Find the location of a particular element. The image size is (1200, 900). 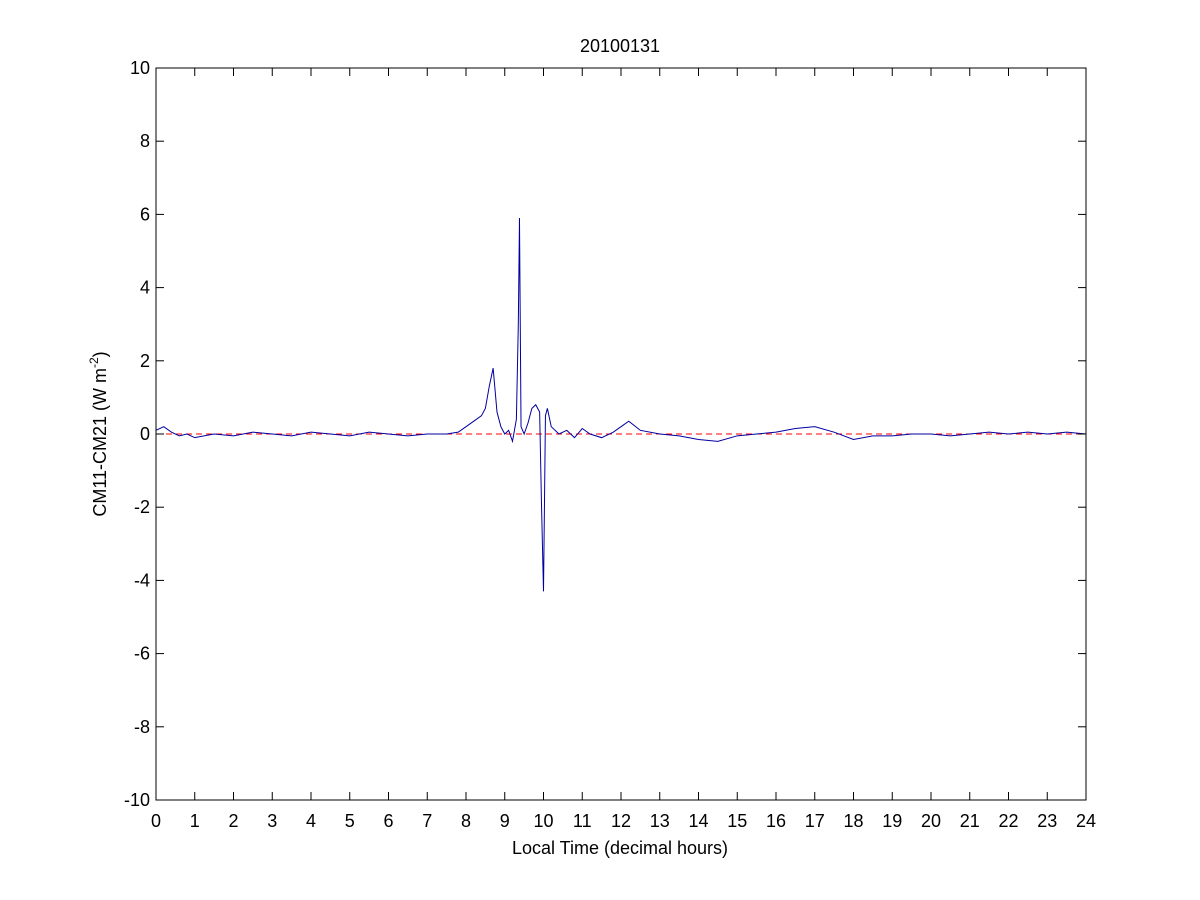

x-tick-label: 12 is located at coordinates (621, 821).